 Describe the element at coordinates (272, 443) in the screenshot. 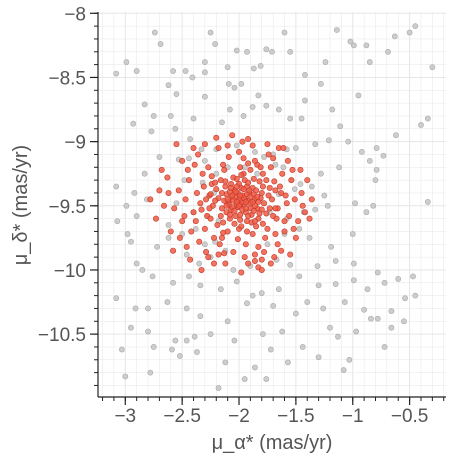

I see `x-axis-label: μ_α* (mas/yr)` at that location.